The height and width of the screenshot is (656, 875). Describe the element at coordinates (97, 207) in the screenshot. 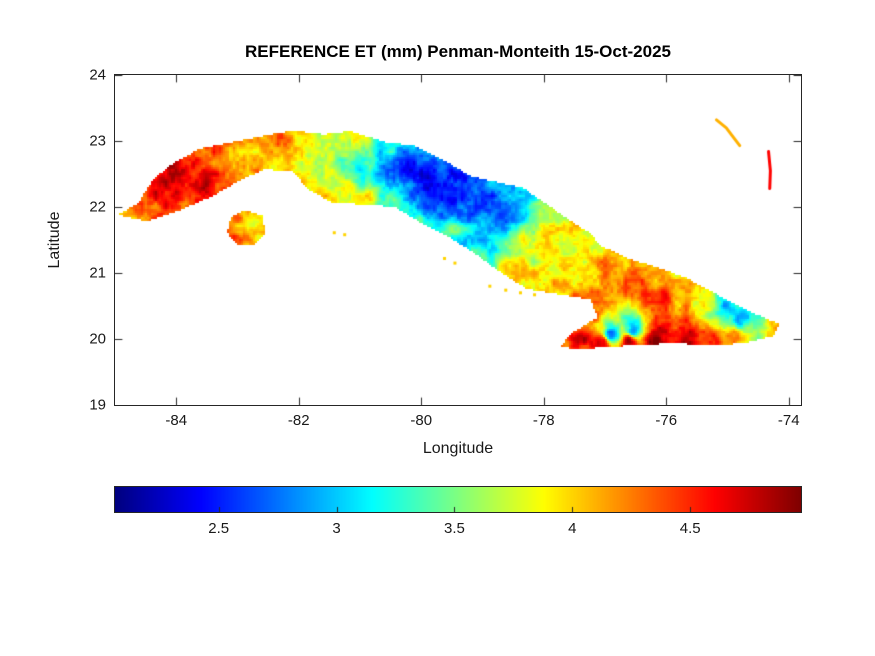

I see `y-tick-label: 22` at that location.